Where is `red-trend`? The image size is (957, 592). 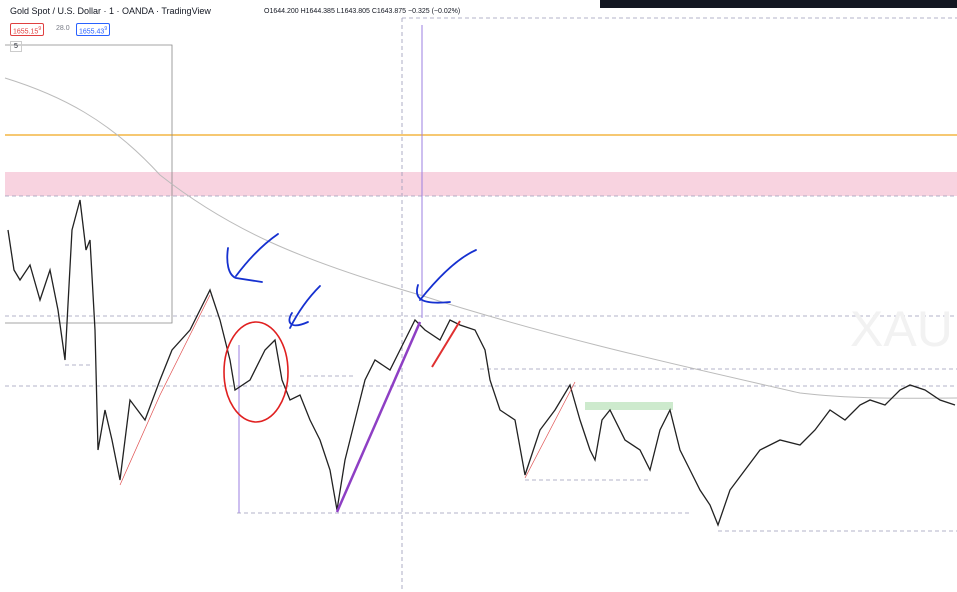
red-trend is located at coordinates (446, 344).